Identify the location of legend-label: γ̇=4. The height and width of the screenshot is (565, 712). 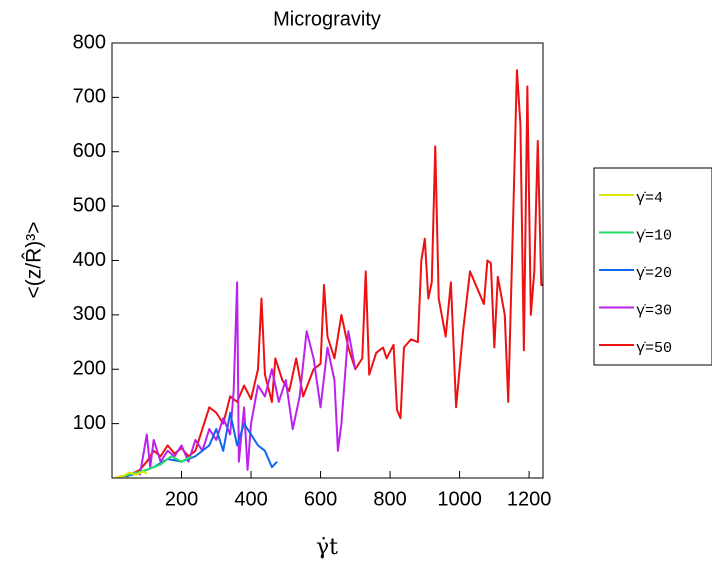
(649, 198).